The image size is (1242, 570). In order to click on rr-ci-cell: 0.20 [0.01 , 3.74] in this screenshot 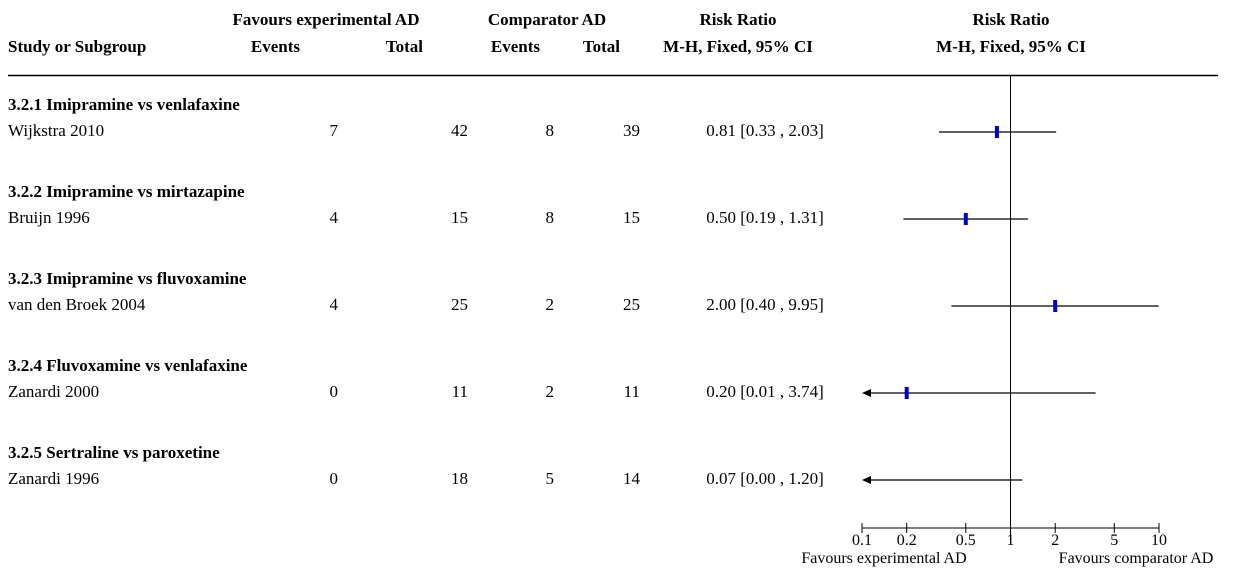, I will do `click(765, 391)`.